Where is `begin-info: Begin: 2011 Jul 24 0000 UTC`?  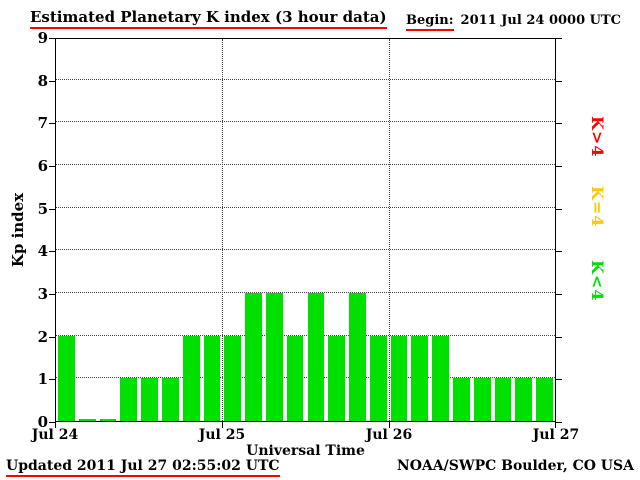 begin-info: Begin: 2011 Jul 24 0000 UTC is located at coordinates (514, 22).